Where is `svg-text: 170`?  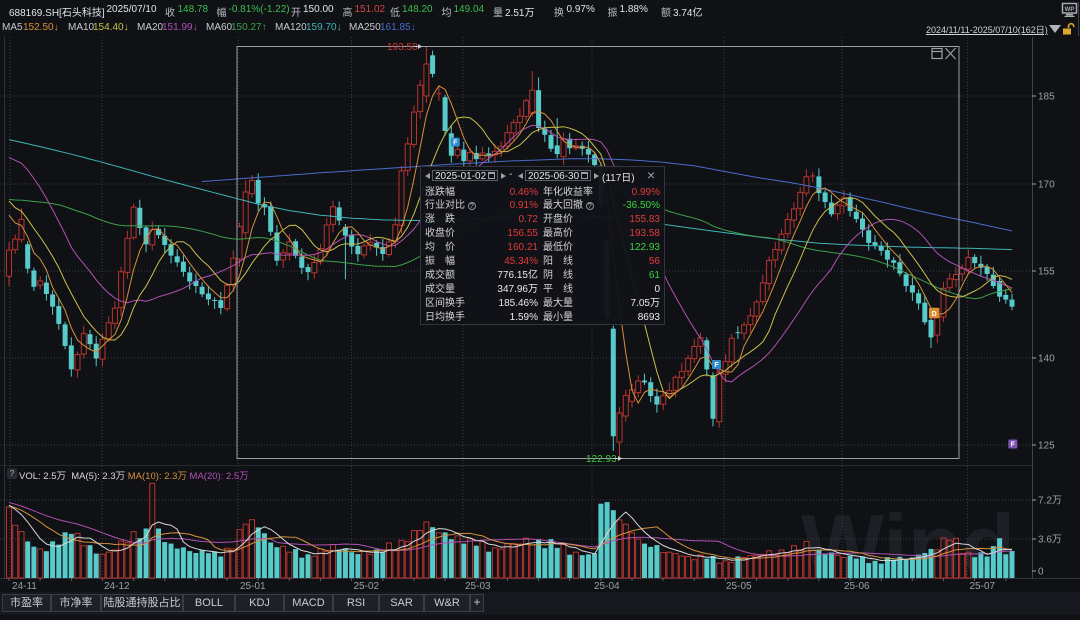
svg-text: 170 is located at coordinates (1046, 185).